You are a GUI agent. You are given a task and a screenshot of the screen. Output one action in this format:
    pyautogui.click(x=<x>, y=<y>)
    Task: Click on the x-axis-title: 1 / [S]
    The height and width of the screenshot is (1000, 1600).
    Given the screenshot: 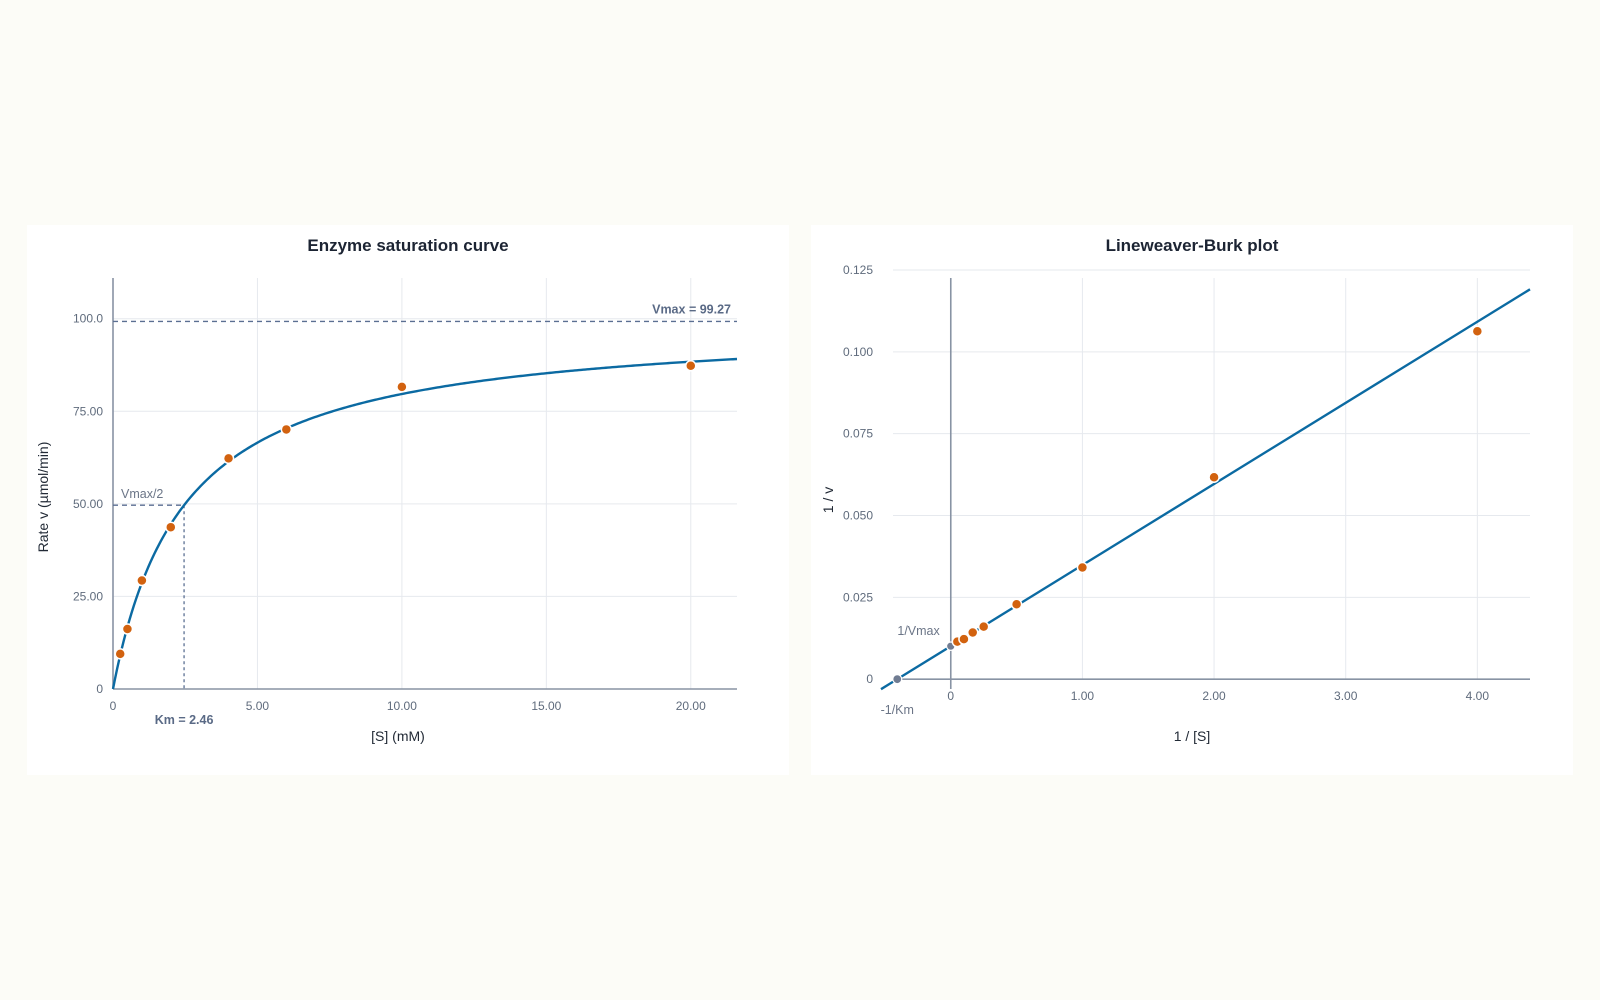 What is the action you would take?
    pyautogui.click(x=1192, y=736)
    